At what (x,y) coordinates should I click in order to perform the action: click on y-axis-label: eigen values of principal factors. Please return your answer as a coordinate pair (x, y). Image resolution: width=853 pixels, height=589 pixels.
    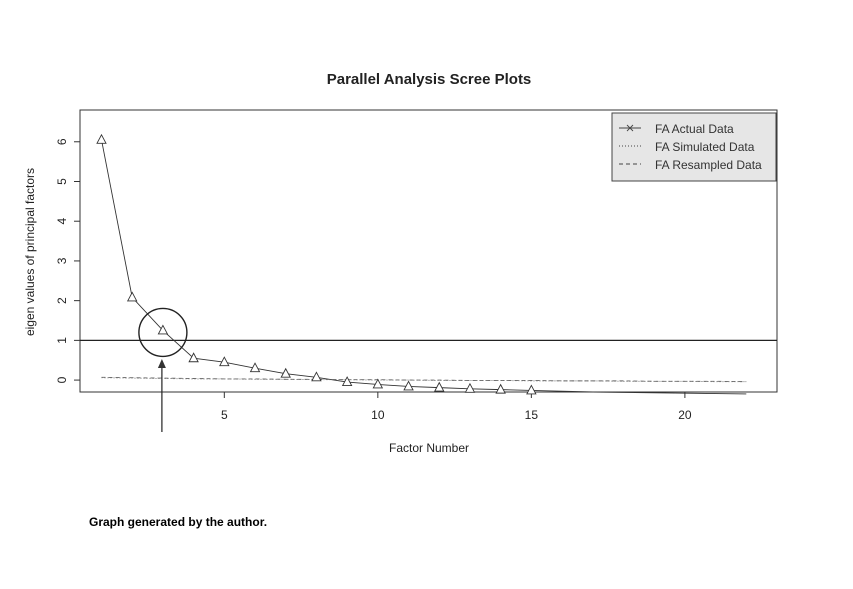
    Looking at the image, I should click on (30, 252).